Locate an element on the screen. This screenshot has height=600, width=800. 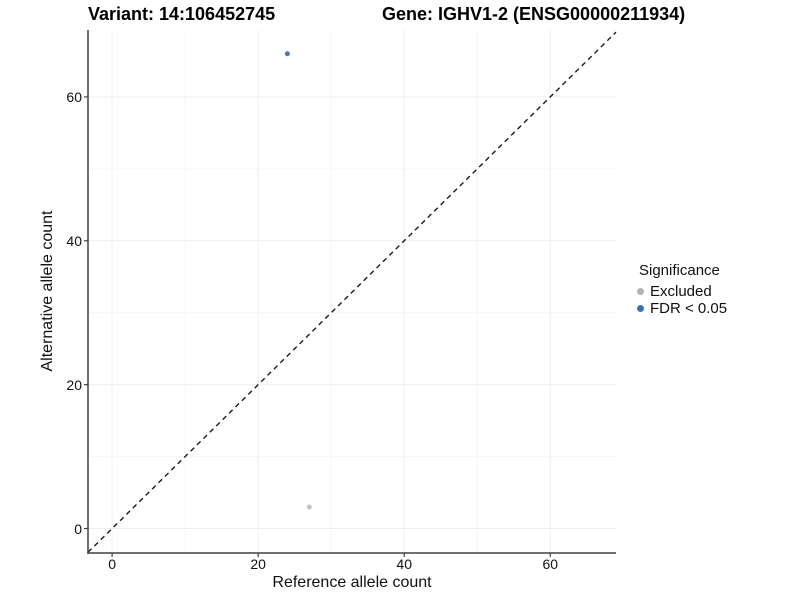
legend-item: FDR < 0.05 is located at coordinates (716, 308).